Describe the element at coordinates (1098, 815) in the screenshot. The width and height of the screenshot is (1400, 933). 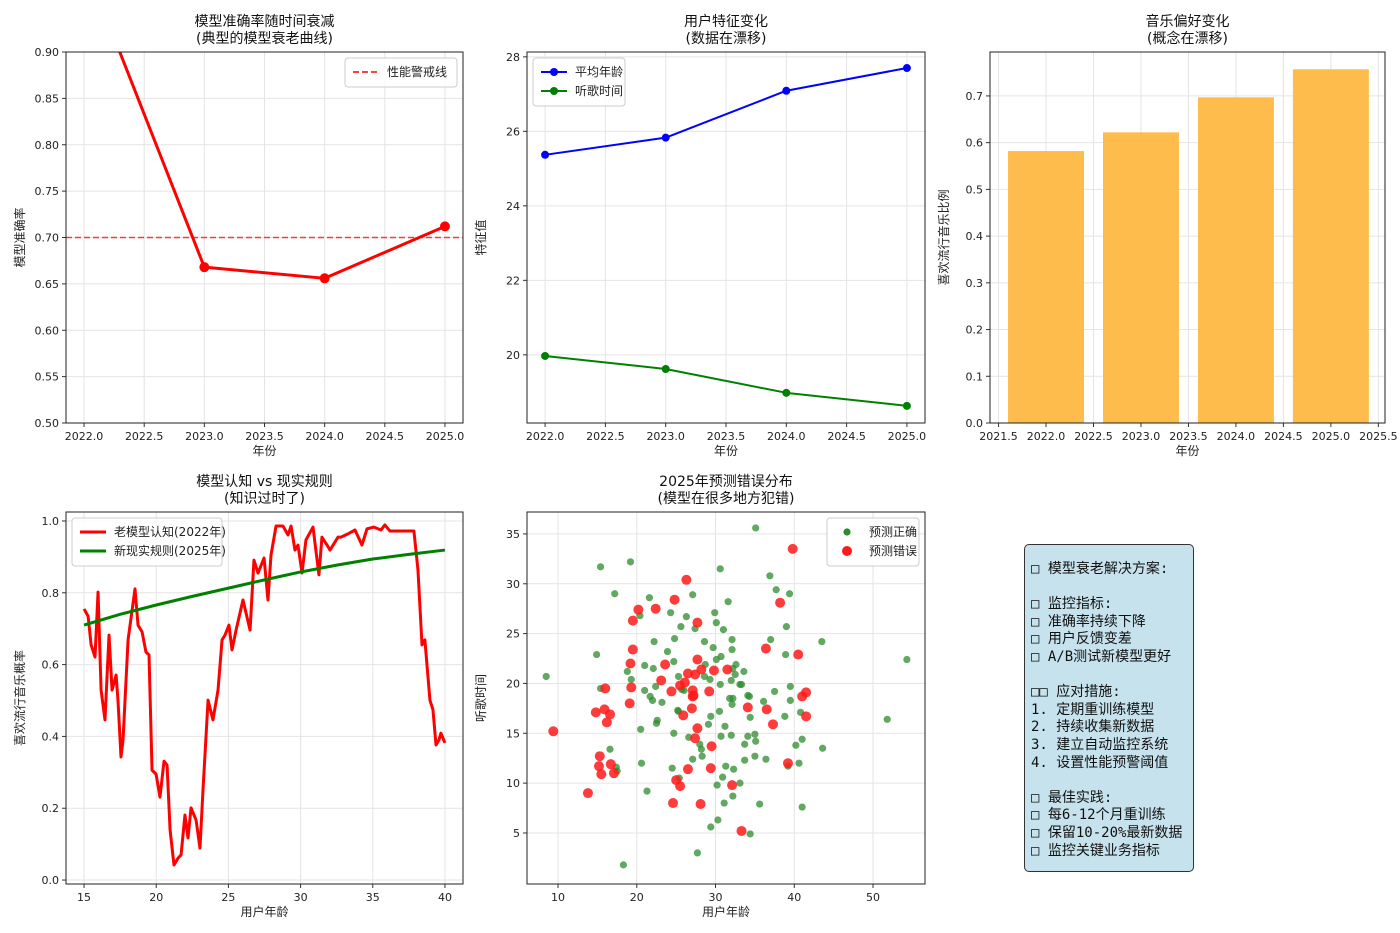
I see `info-box-line: □ 每6-12个月重训练` at that location.